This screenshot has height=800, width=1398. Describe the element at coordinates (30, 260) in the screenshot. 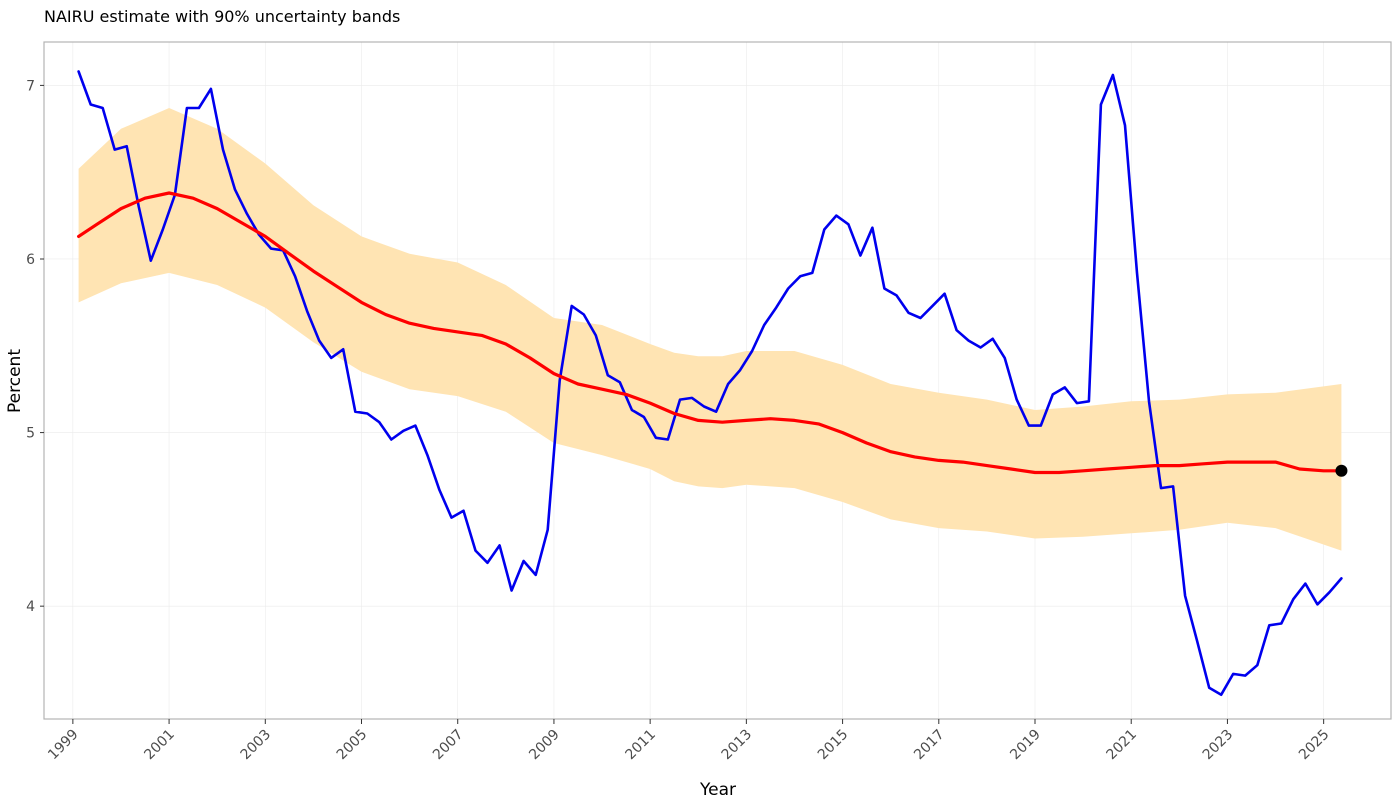

I see `y-tick-label: 6` at that location.